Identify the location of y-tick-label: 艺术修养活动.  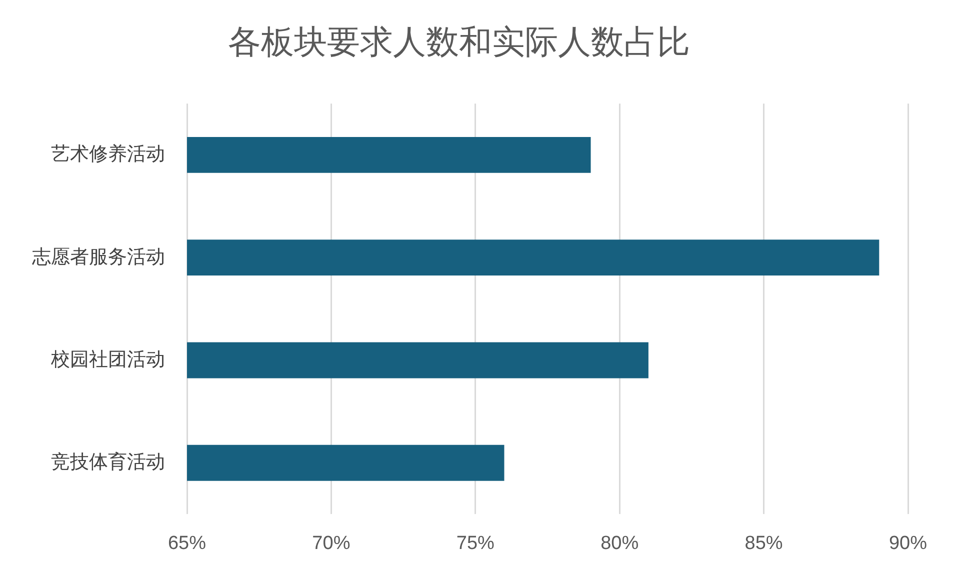
(108, 154).